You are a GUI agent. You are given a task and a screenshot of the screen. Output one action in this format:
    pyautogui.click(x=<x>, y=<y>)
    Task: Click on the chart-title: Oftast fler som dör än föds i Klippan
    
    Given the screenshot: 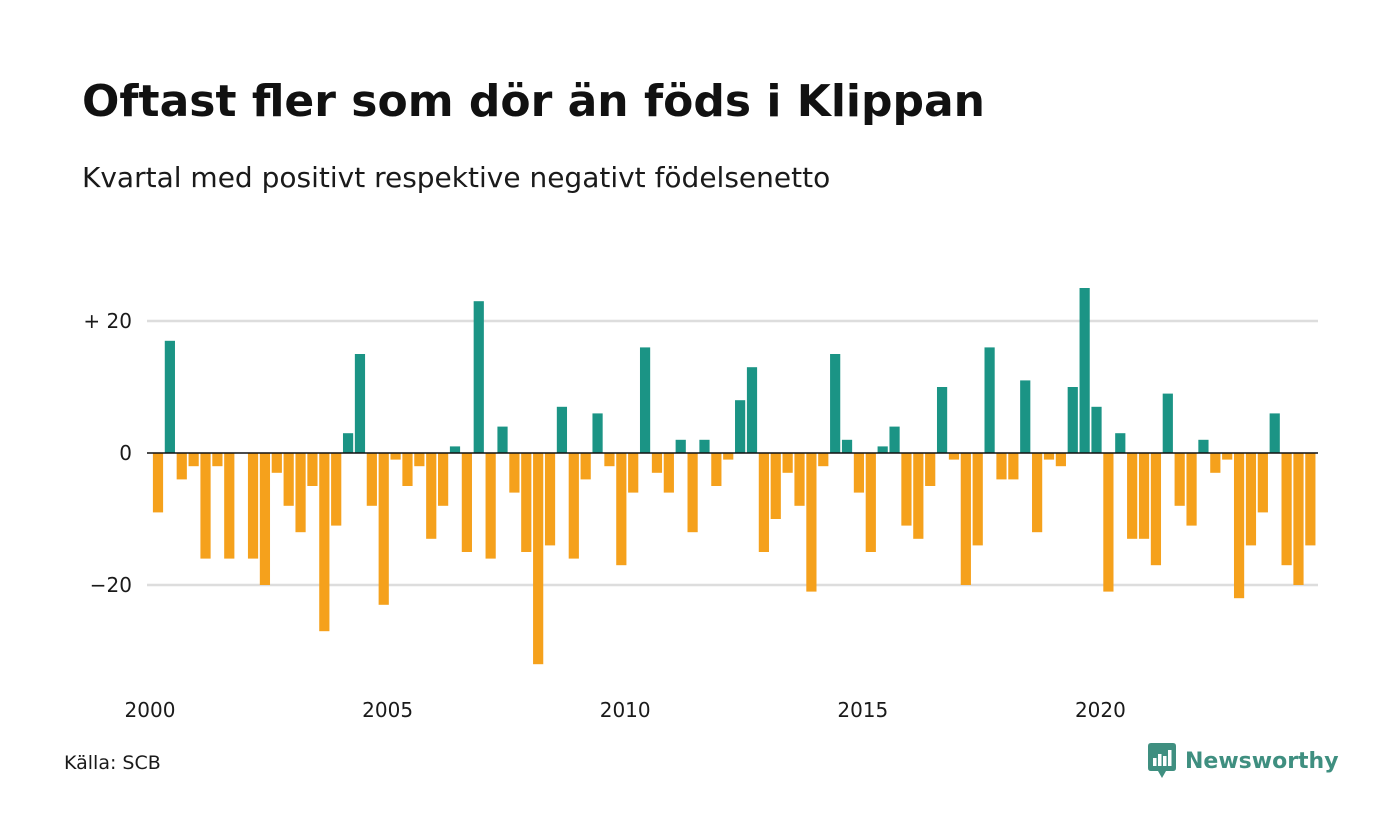 What is the action you would take?
    pyautogui.click(x=533, y=101)
    